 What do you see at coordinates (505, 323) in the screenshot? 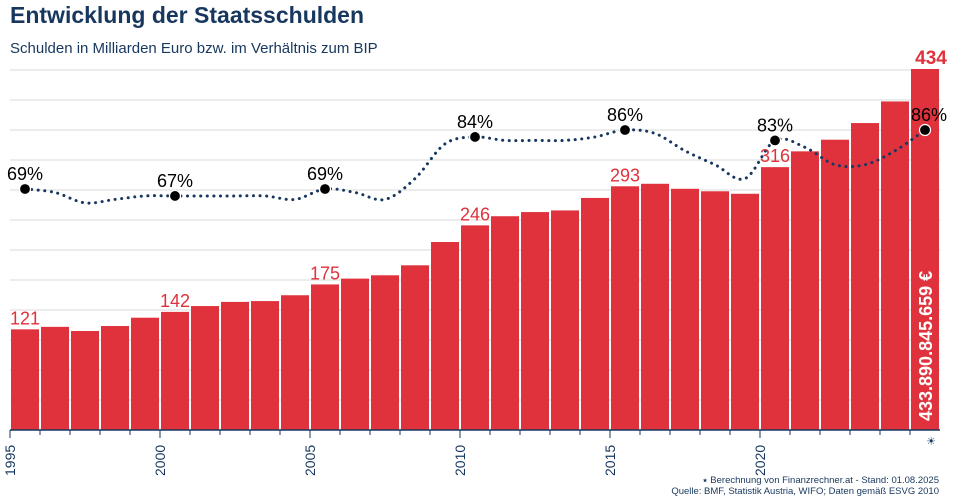
I see `debt-bar-2011` at bounding box center [505, 323].